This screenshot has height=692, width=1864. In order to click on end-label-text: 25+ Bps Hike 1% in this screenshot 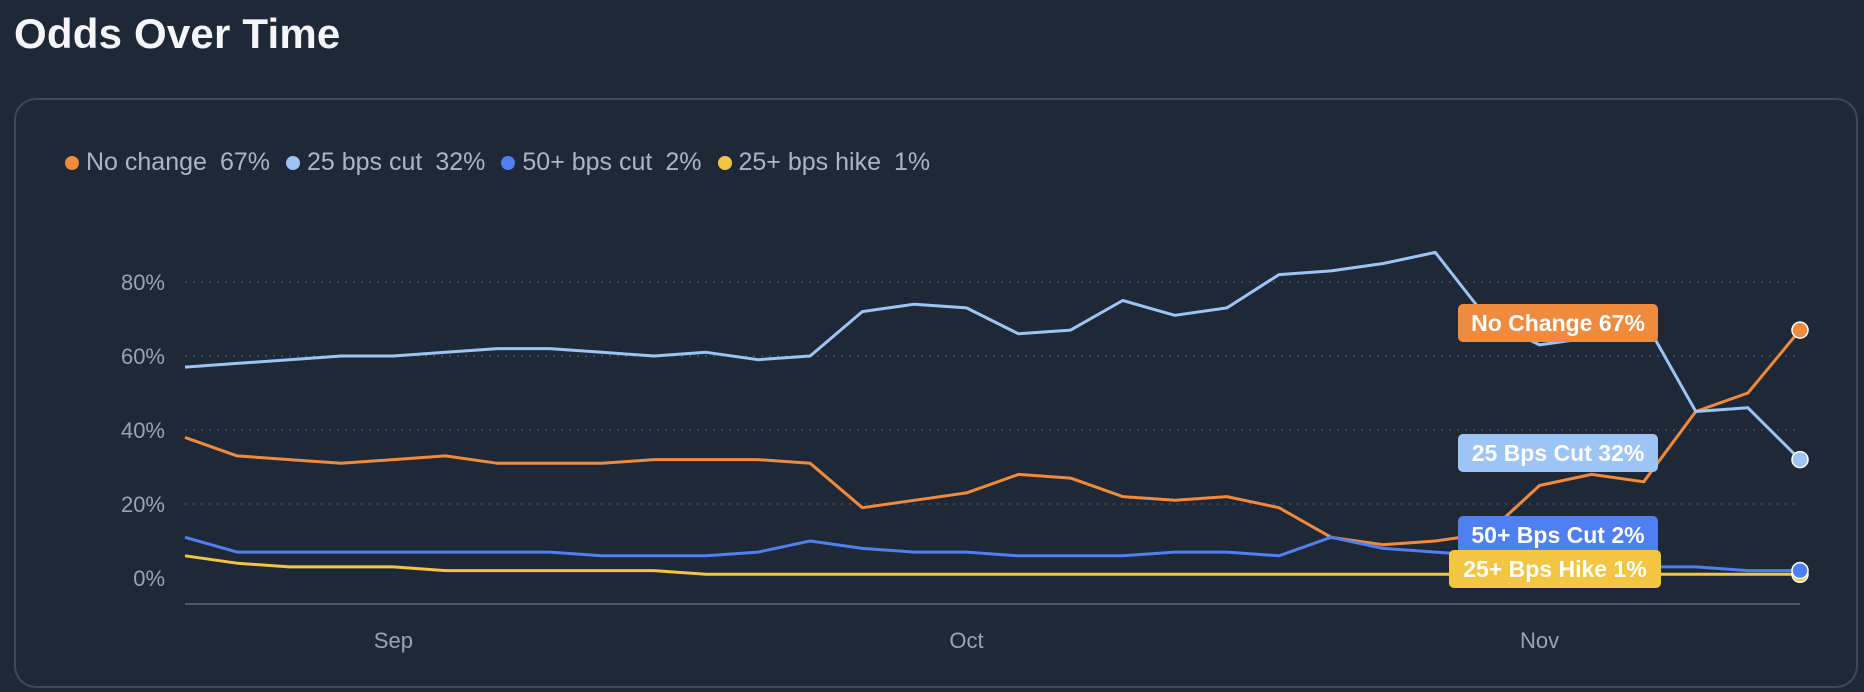, I will do `click(1554, 569)`.